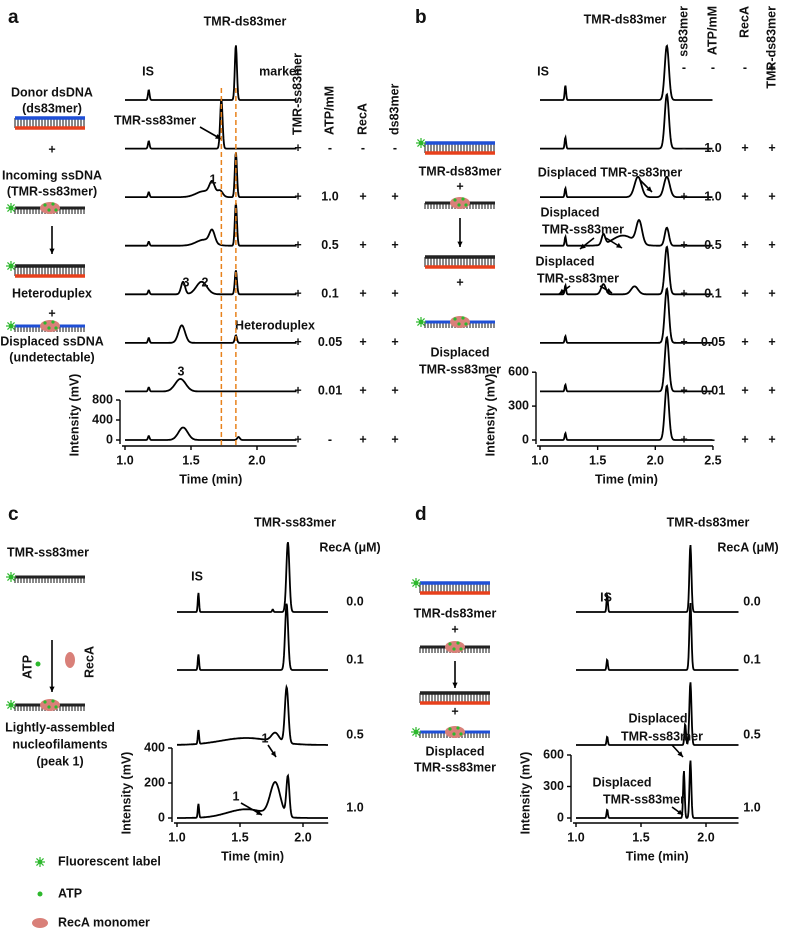 The width and height of the screenshot is (787, 930). Describe the element at coordinates (421, 514) in the screenshot. I see `panel-label: d` at that location.